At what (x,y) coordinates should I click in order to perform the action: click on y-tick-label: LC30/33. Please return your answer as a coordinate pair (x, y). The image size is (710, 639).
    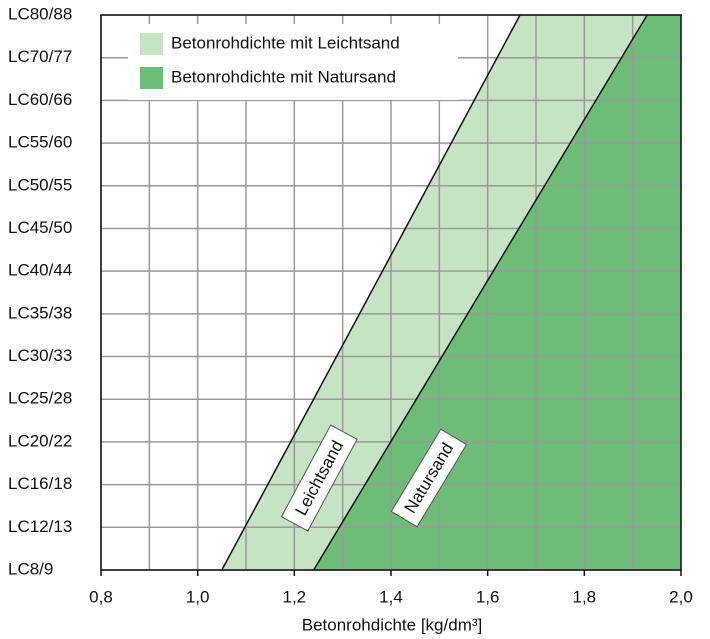
    Looking at the image, I should click on (40, 355).